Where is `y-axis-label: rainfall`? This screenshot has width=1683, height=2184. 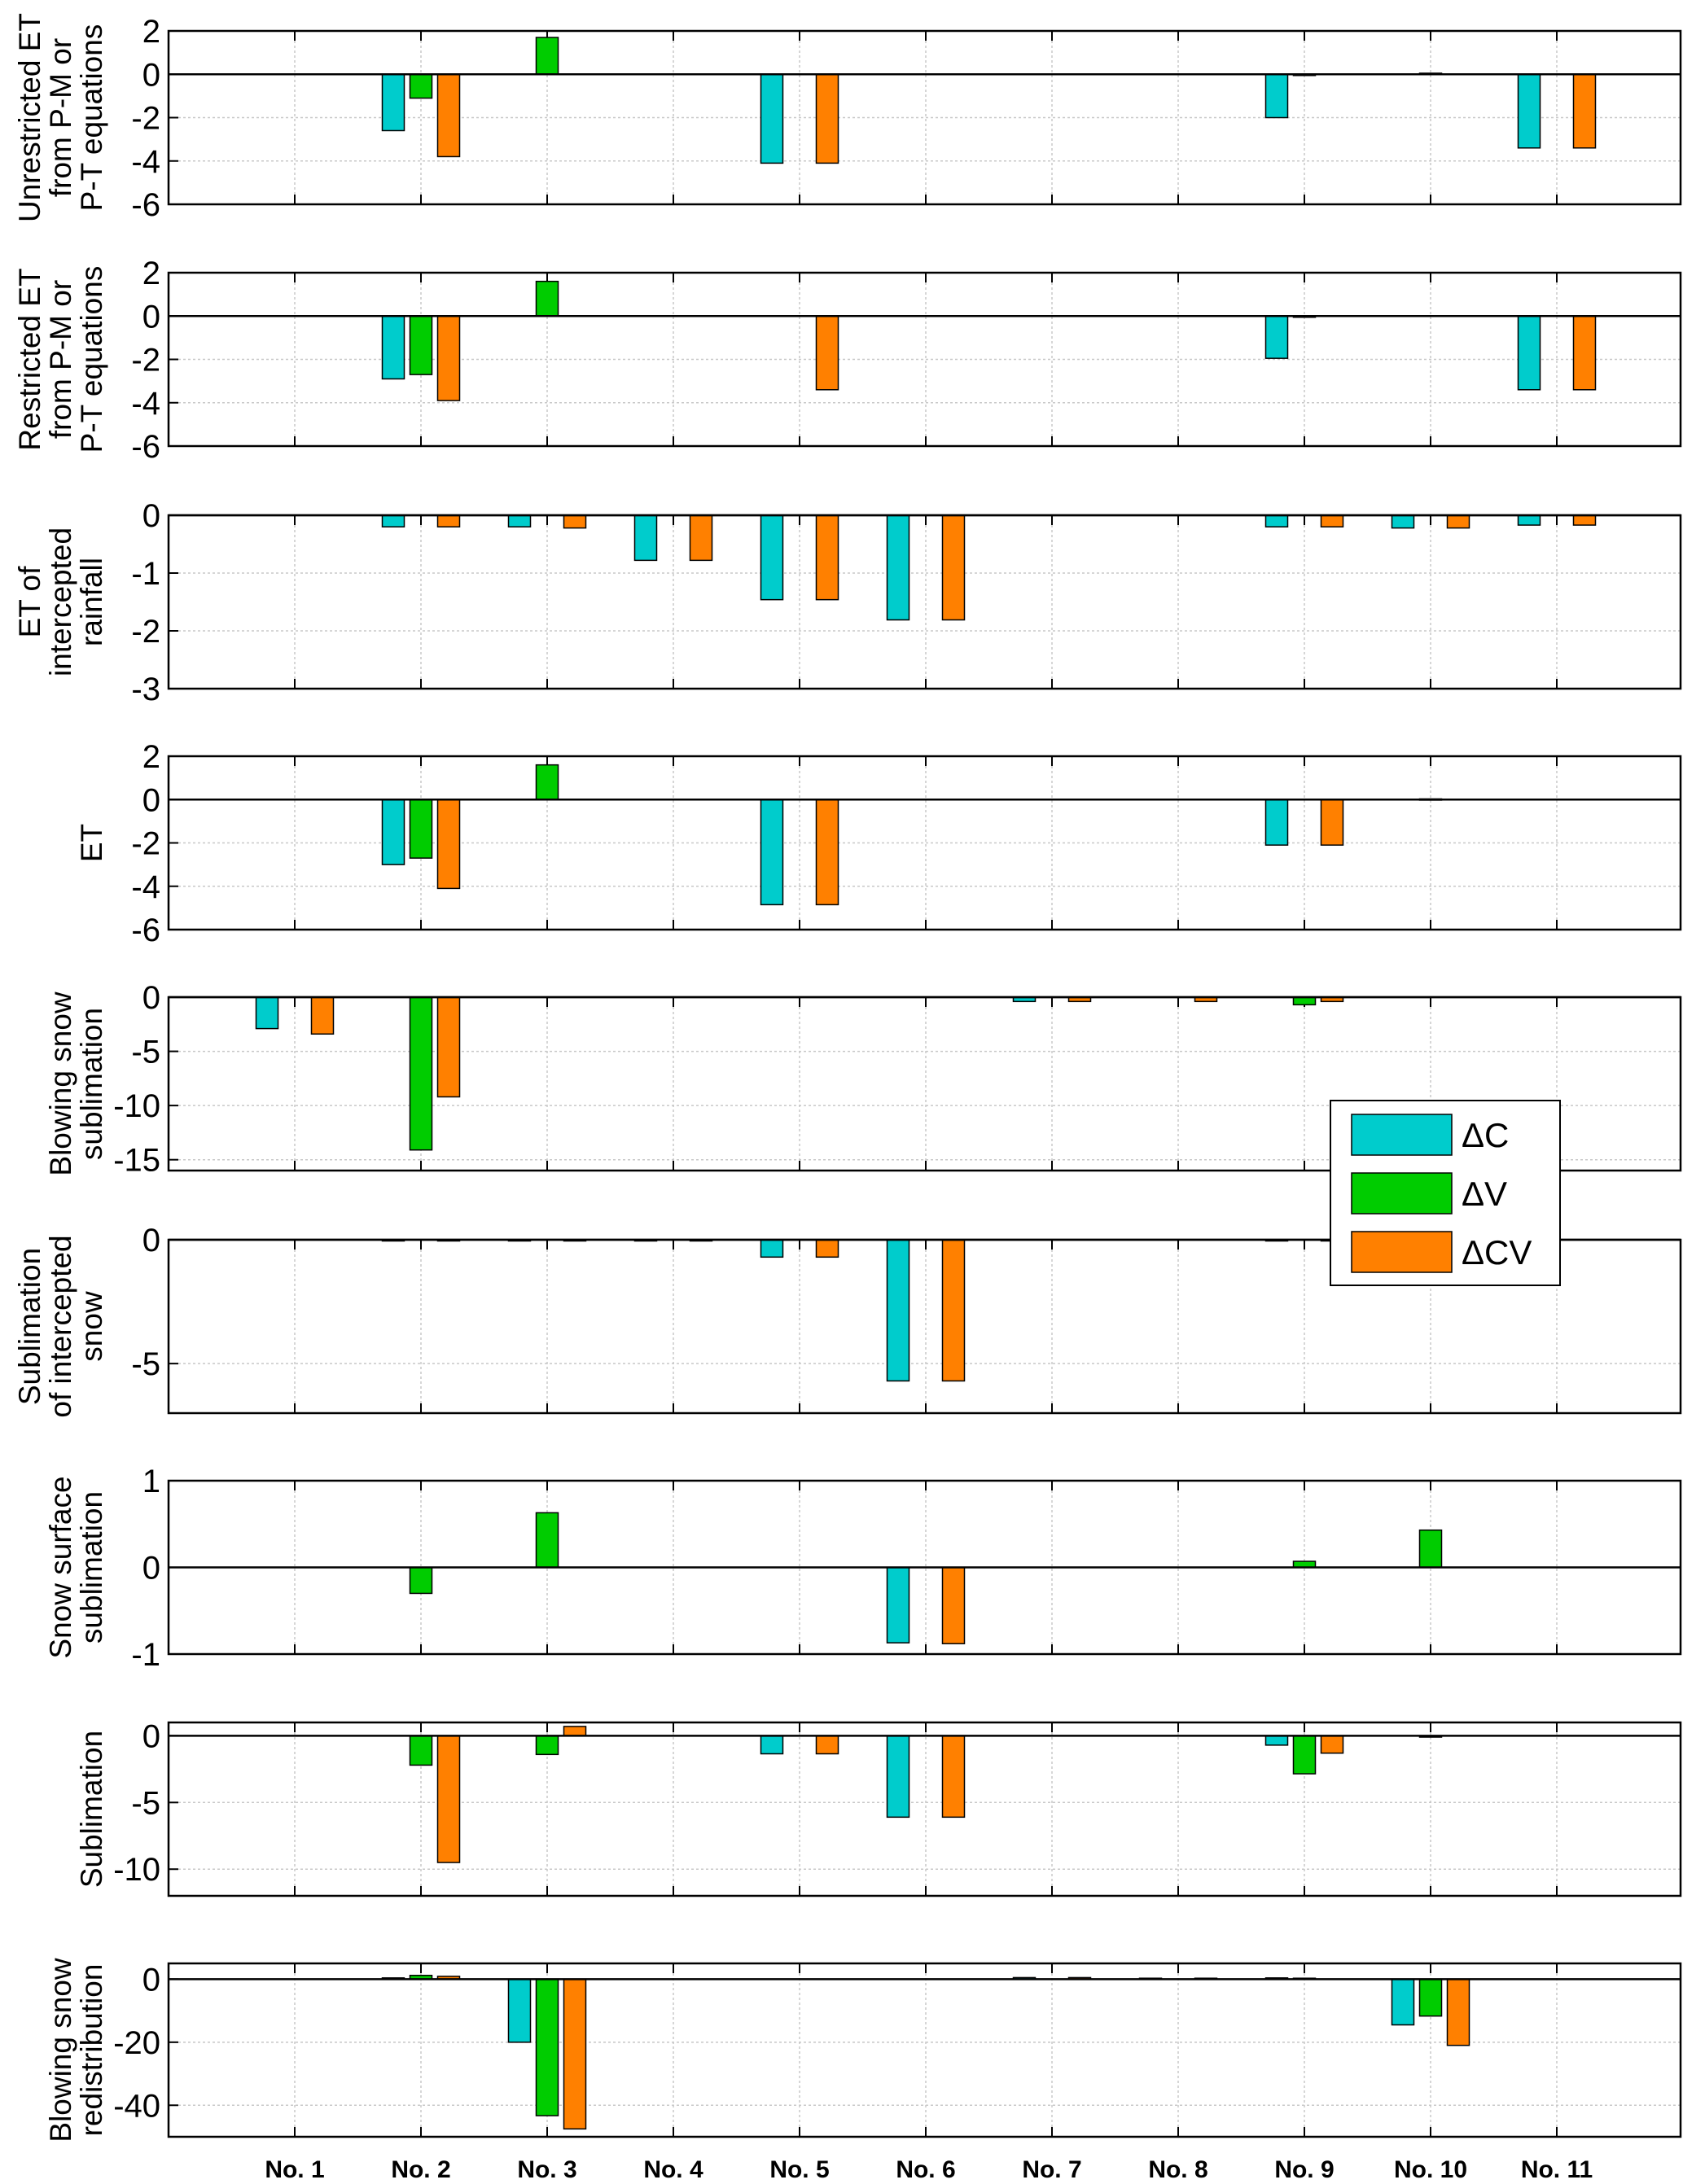
y-axis-label: rainfall is located at coordinates (91, 602).